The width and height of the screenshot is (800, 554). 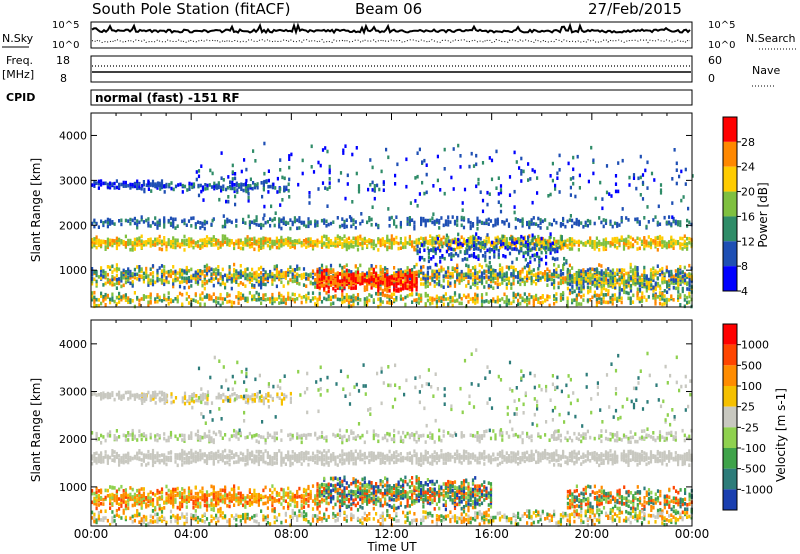 I want to click on station-title: South Pole Station (fitACF), so click(x=191, y=9).